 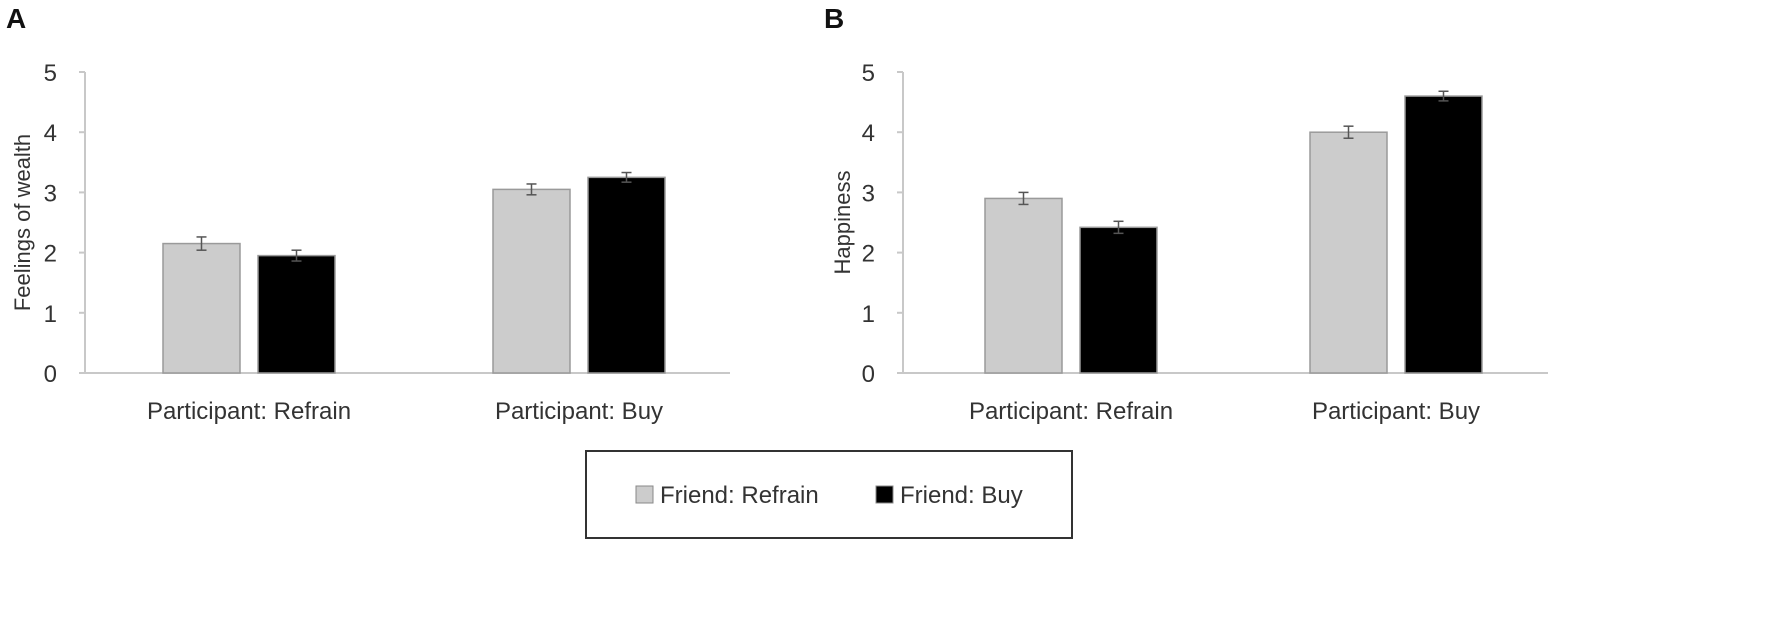 What do you see at coordinates (739, 495) in the screenshot?
I see `legend-label: Friend: Refrain` at bounding box center [739, 495].